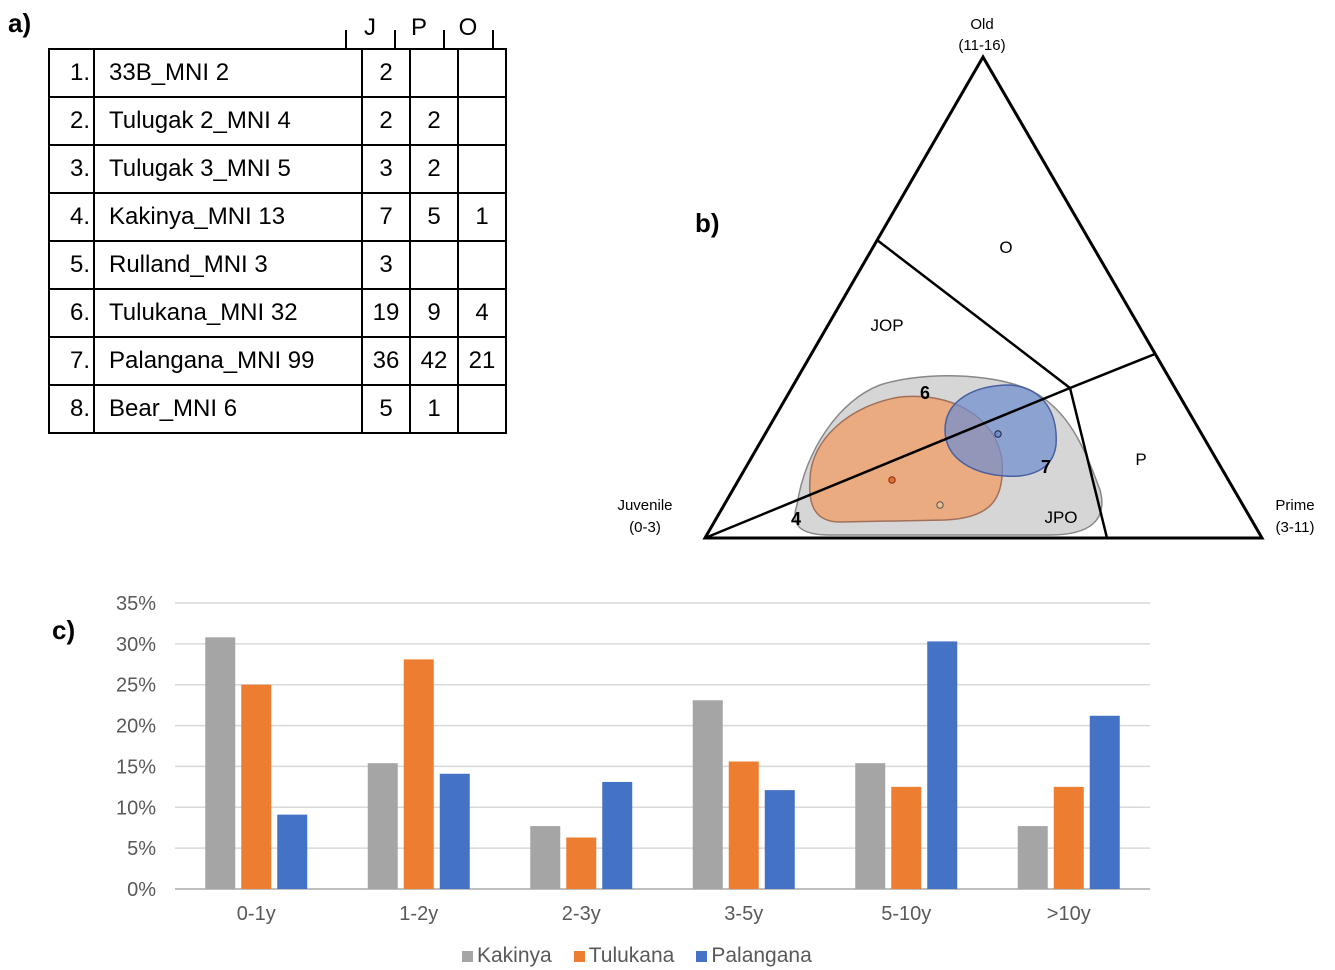  Describe the element at coordinates (228, 73) in the screenshot. I see `site-name-cell: 33B_MNI 2` at that location.